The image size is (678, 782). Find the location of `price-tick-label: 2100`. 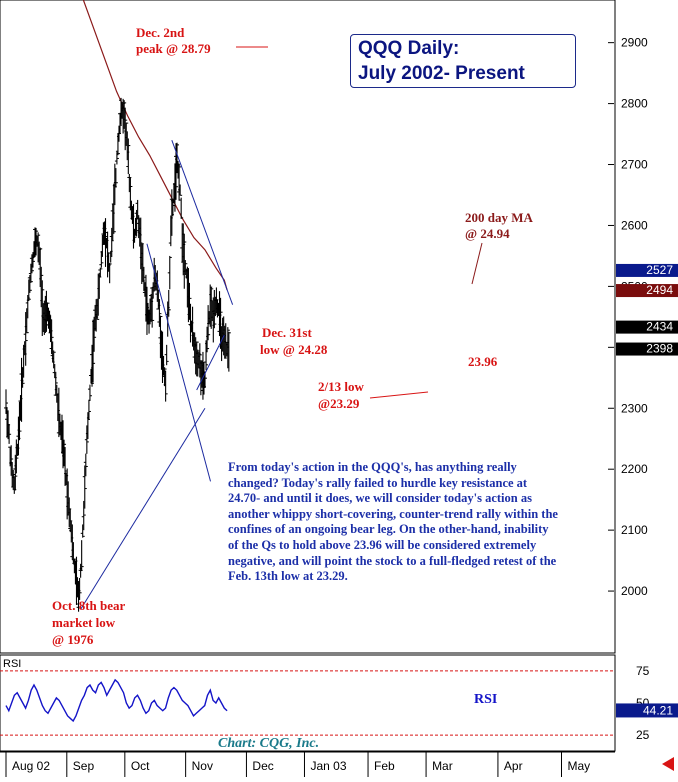

price-tick-label: 2100 is located at coordinates (634, 530).